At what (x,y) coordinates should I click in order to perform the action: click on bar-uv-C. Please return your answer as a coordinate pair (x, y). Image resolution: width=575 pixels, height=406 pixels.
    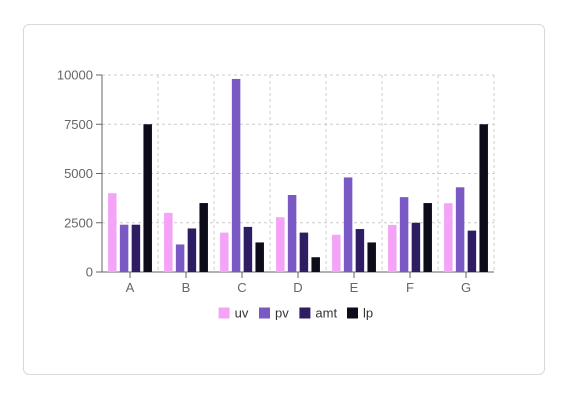
    Looking at the image, I should click on (224, 252).